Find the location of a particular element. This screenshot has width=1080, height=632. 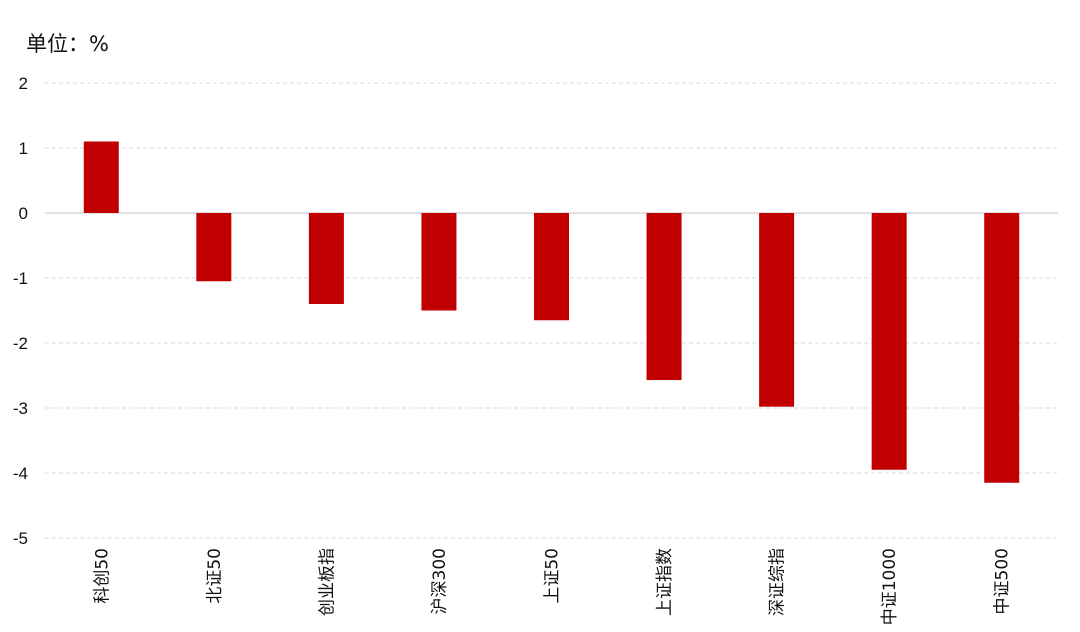

x-category-label: 科创50 is located at coordinates (102, 576).